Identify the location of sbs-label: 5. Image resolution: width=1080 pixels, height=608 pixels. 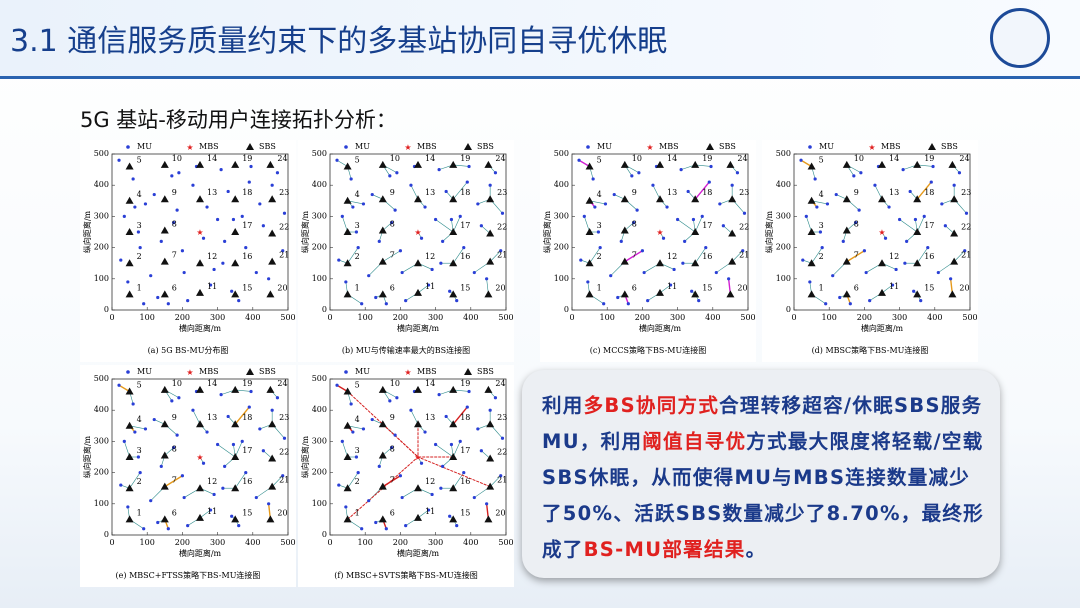
(139, 159).